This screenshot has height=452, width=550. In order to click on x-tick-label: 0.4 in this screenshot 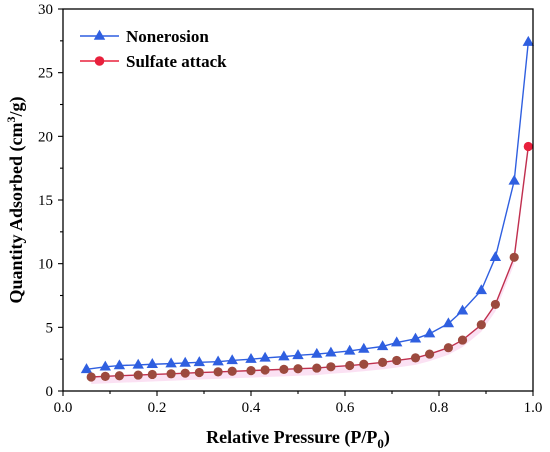, I will do `click(251, 408)`.